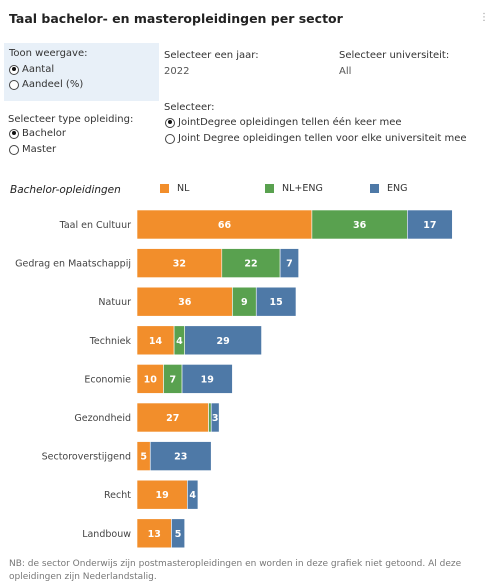 This screenshot has height=587, width=496. I want to click on data-label: 3, so click(215, 418).